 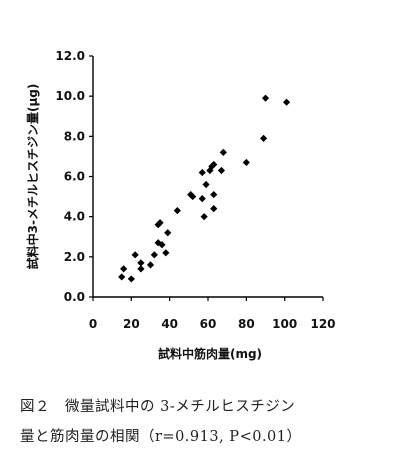 What do you see at coordinates (161, 437) in the screenshot?
I see `caption-line-2: 量と筋肉量の相関（r=0.913, P<0.01）` at bounding box center [161, 437].